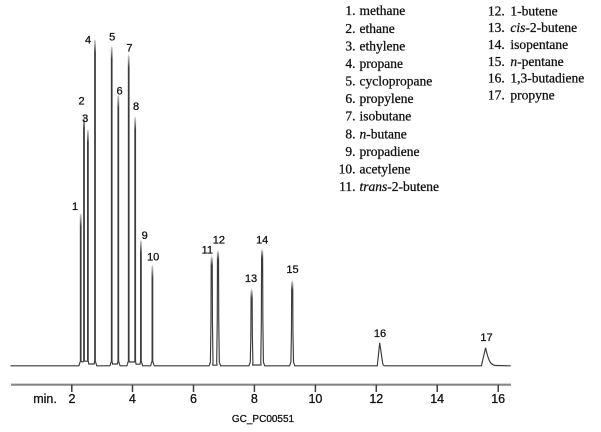 Image resolution: width=601 pixels, height=432 pixels. I want to click on svg-text: 7., so click(350, 116).